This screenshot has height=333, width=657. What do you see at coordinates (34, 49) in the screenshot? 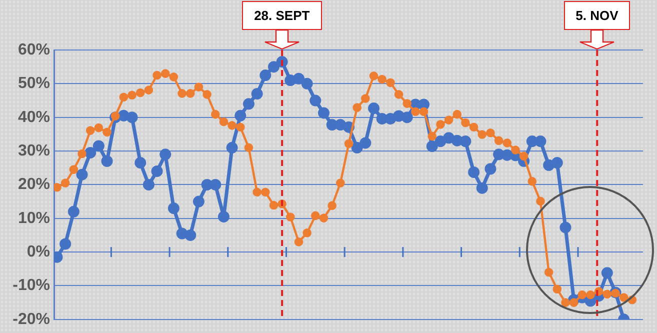
I see `y-tick-label: 60%` at bounding box center [34, 49].